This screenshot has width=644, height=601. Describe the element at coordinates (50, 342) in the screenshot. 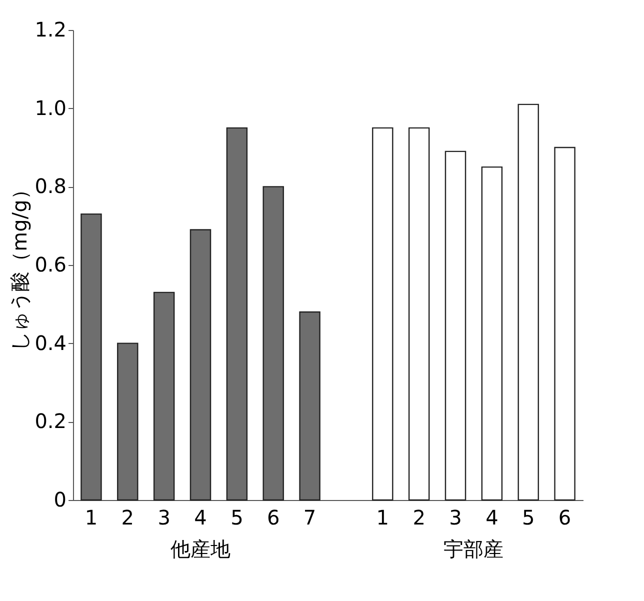

I see `y-tick-label: 0.4` at that location.